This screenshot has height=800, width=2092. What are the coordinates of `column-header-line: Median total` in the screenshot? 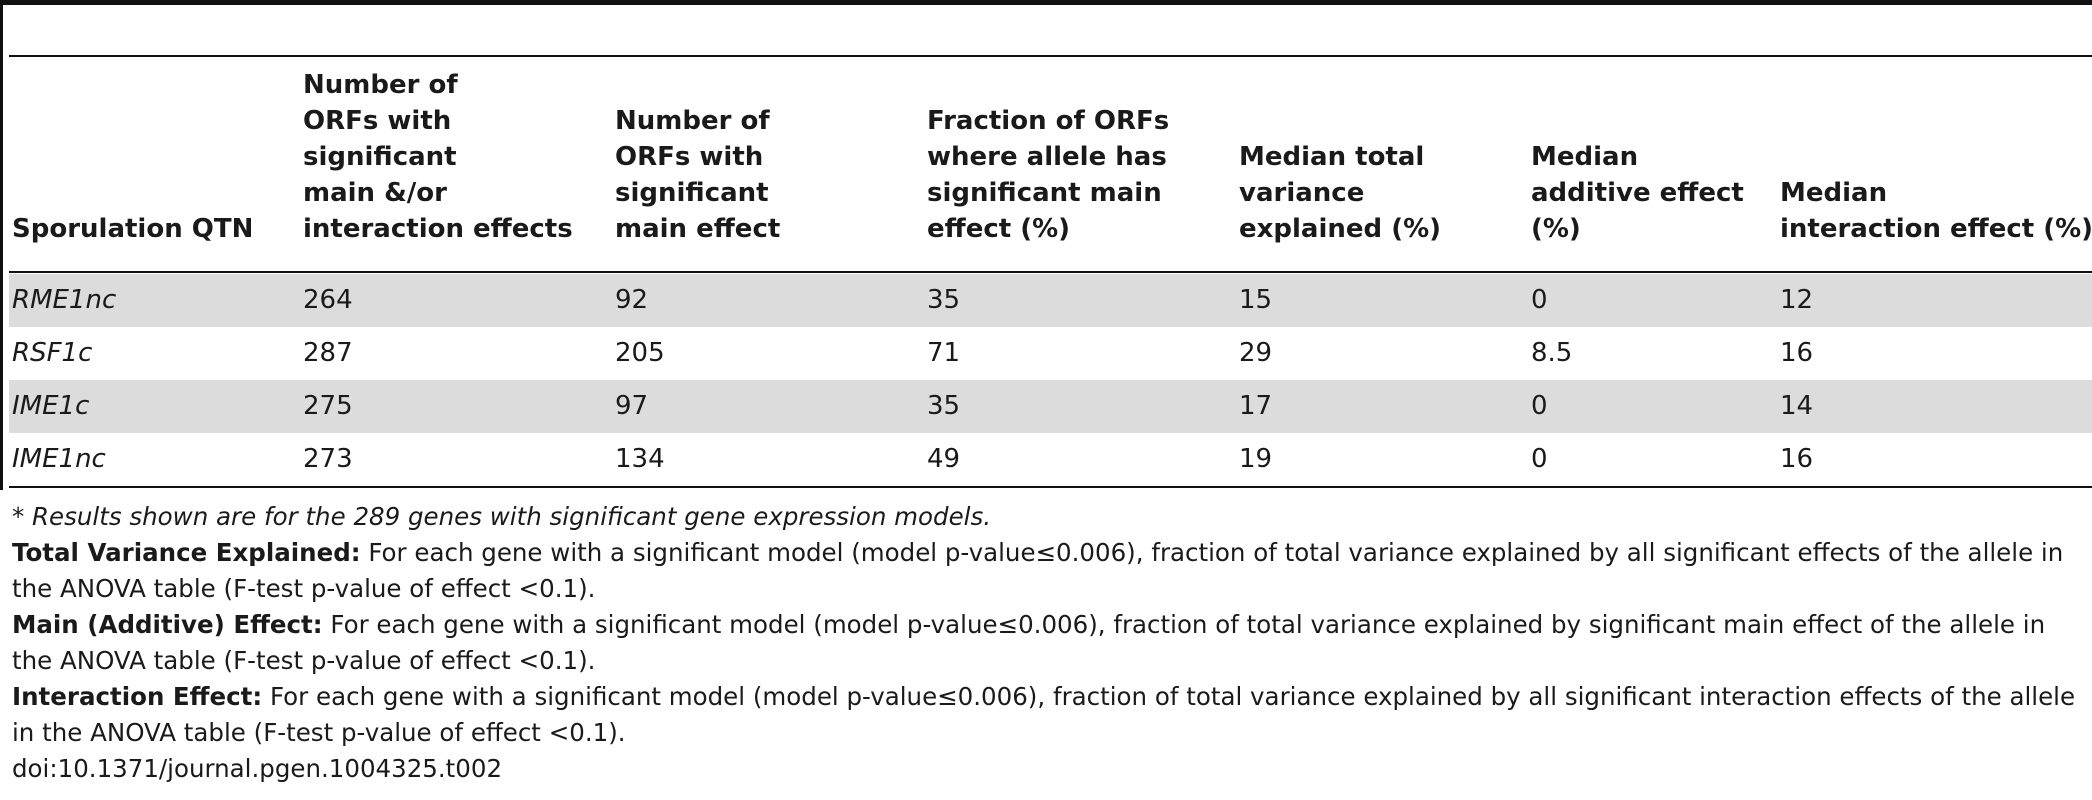 It's located at (1332, 157).